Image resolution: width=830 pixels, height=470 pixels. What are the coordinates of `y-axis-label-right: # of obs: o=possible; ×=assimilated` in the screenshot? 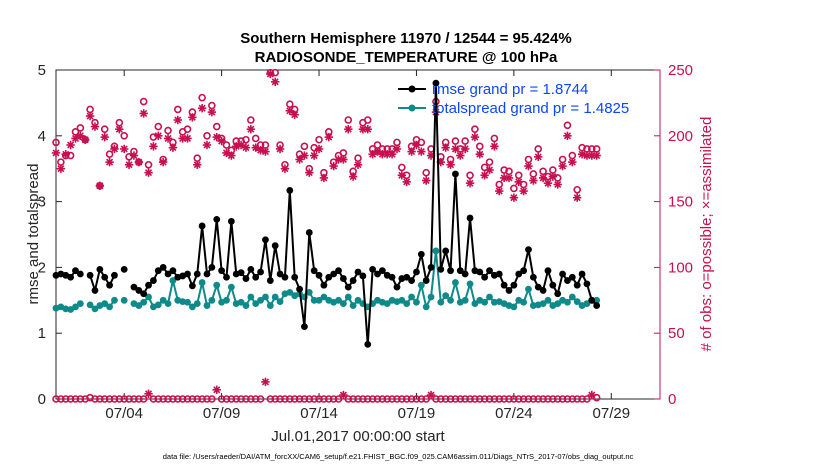 It's located at (706, 234).